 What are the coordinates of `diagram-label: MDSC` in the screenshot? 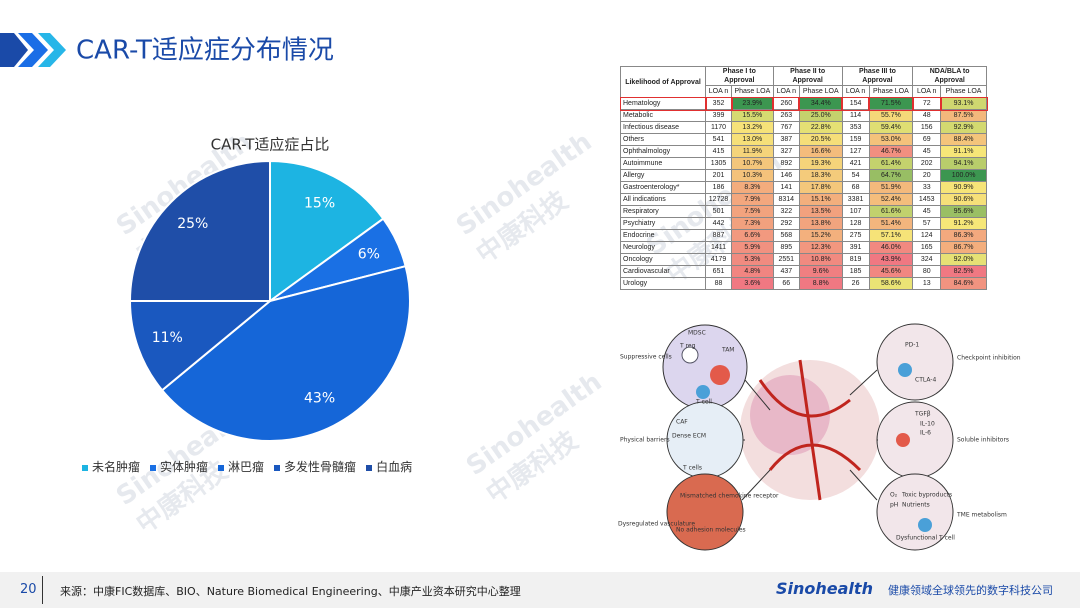 It's located at (697, 333).